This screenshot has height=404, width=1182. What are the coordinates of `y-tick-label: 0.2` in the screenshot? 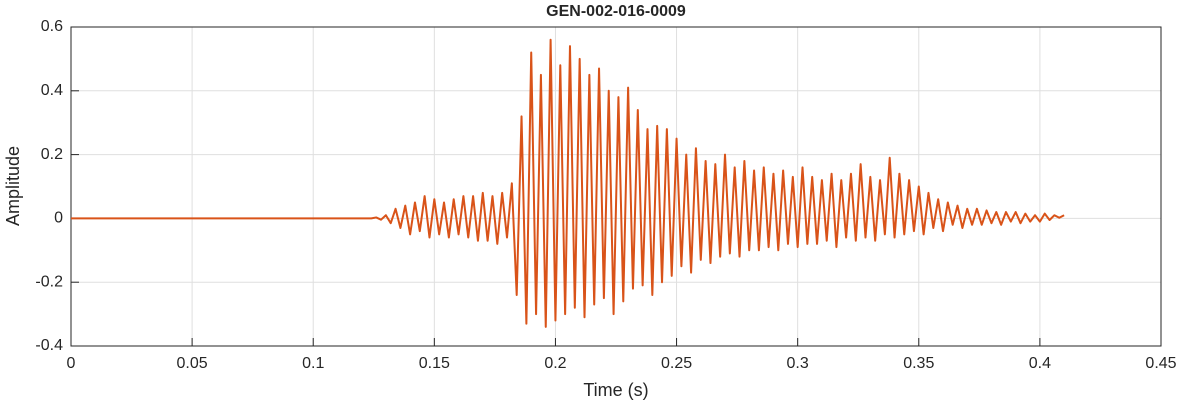 It's located at (52, 154).